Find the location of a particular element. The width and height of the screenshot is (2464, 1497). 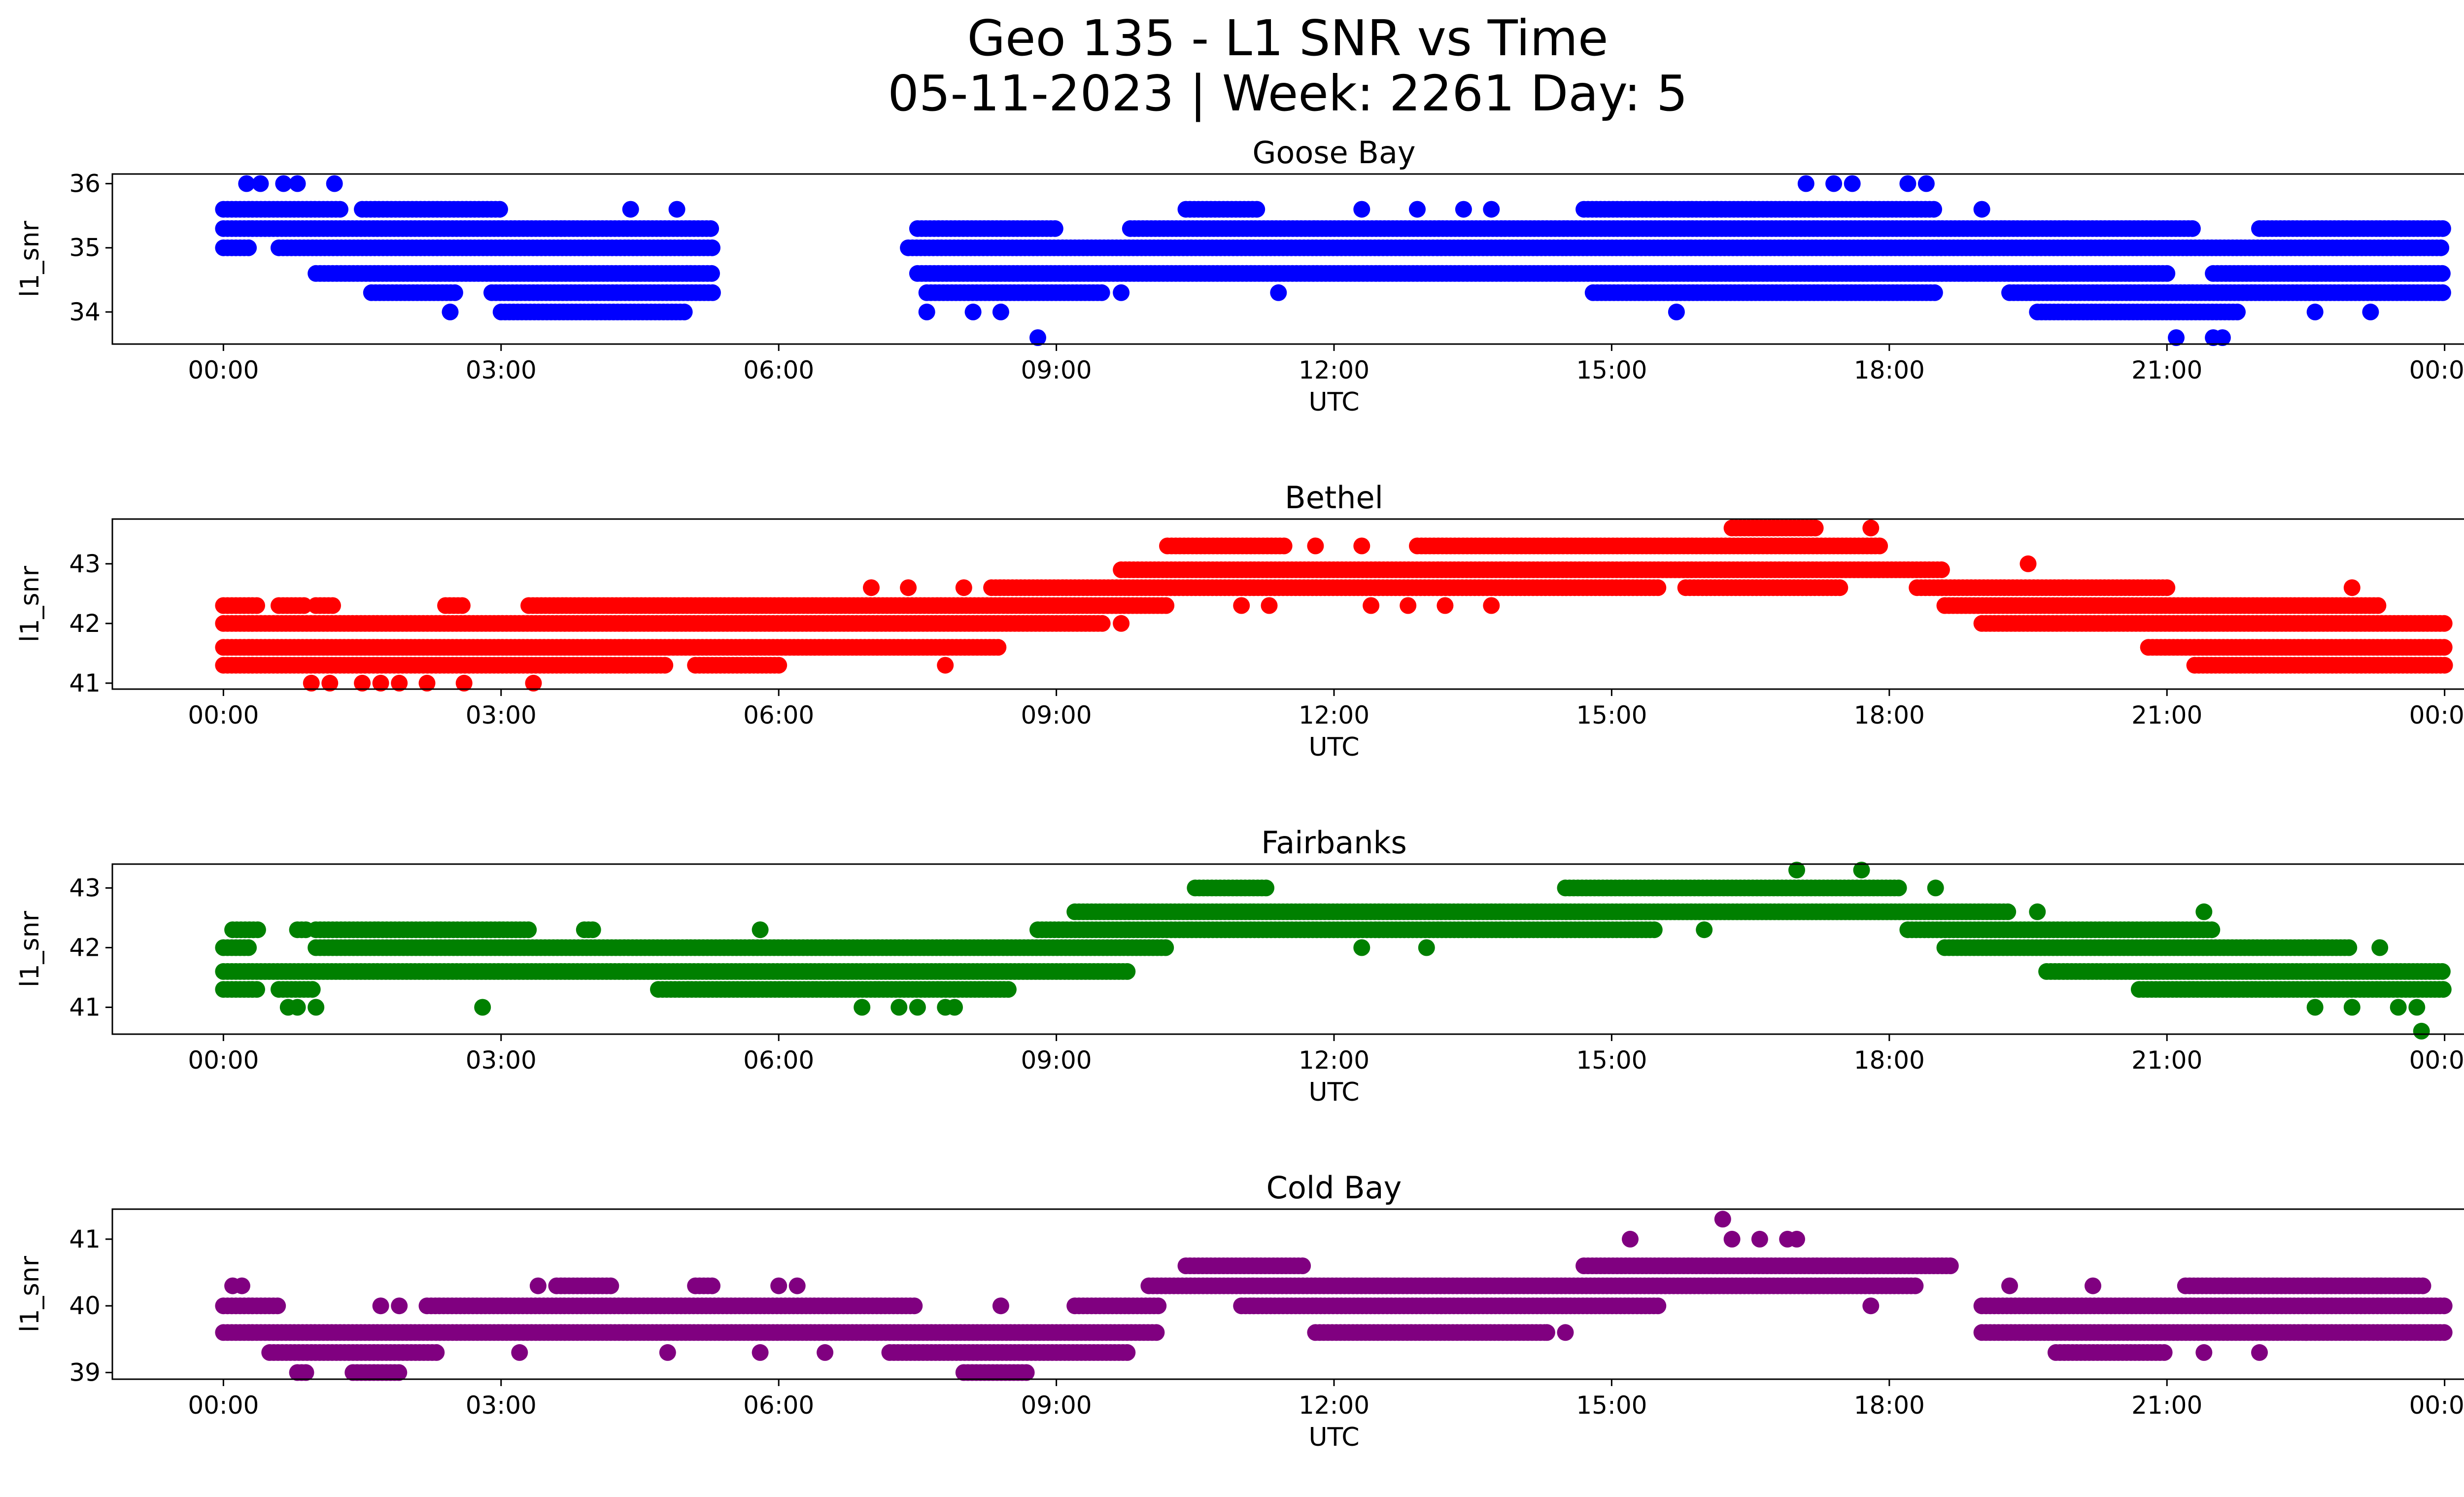

y-tick-label: 42 is located at coordinates (85, 623).